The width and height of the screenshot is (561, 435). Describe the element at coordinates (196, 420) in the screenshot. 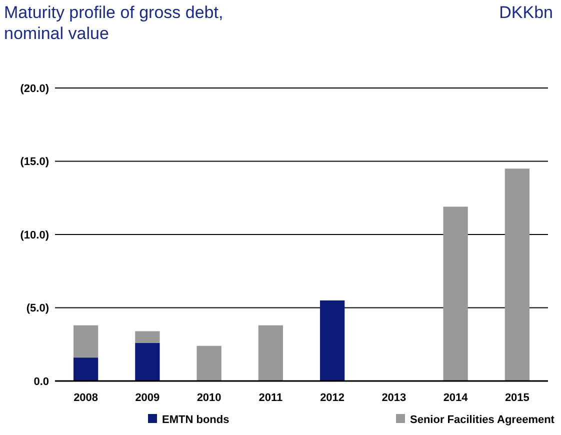

I see `legend-label: EMTN bonds` at that location.